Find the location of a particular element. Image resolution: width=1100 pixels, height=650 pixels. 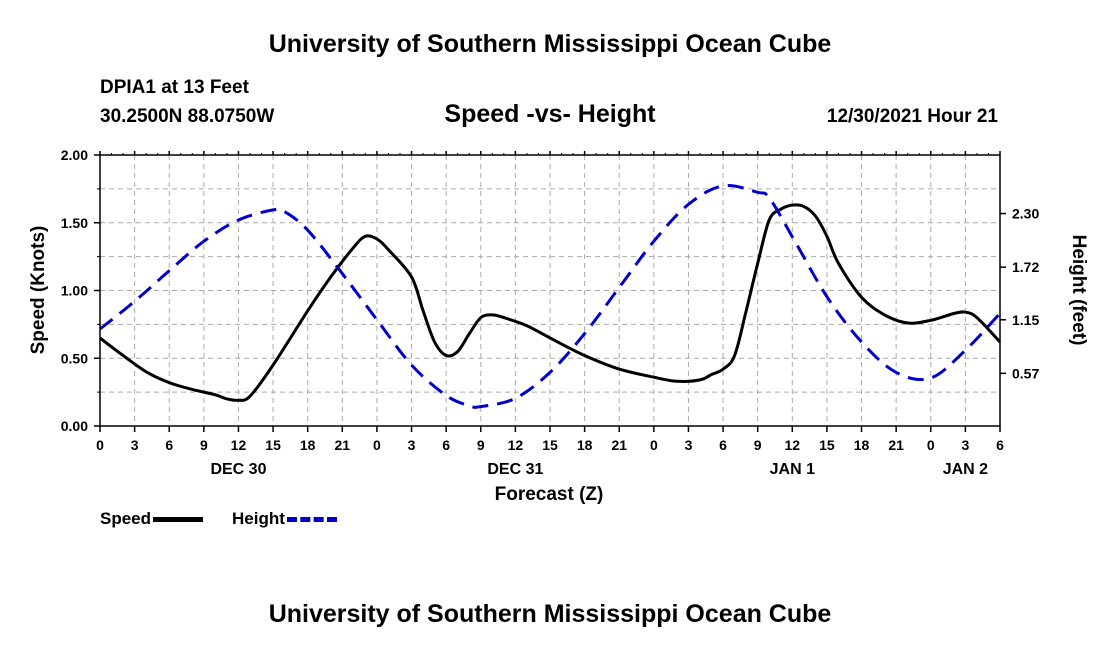

day-label: JAN 2 is located at coordinates (965, 469).